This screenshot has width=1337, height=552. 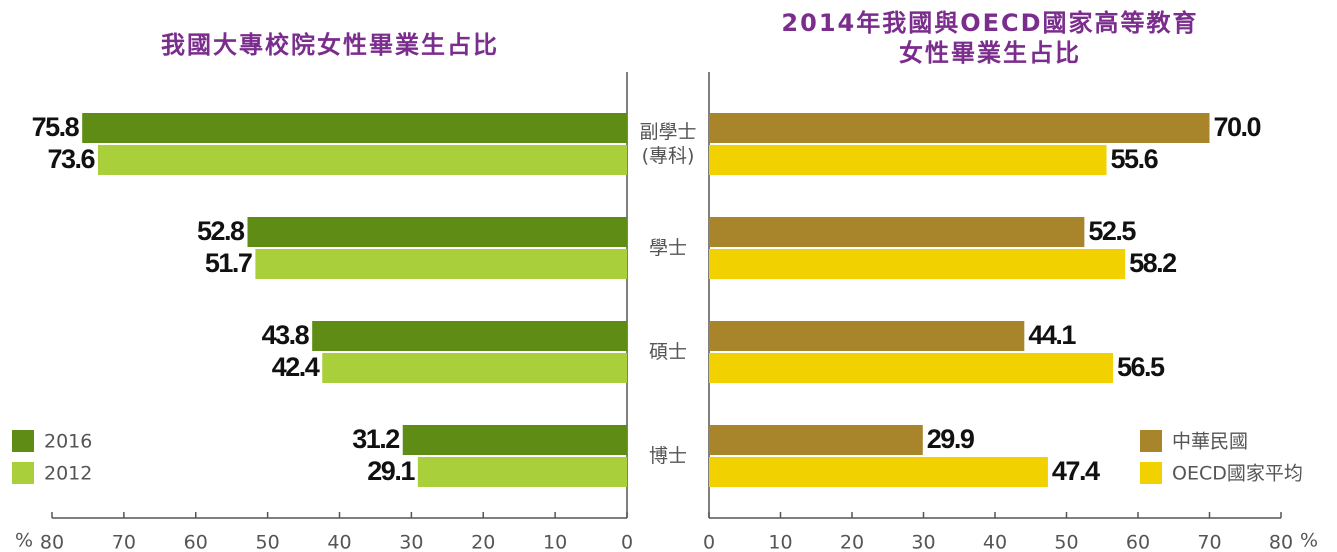 I want to click on data-label: 44.1, so click(x=1052, y=335).